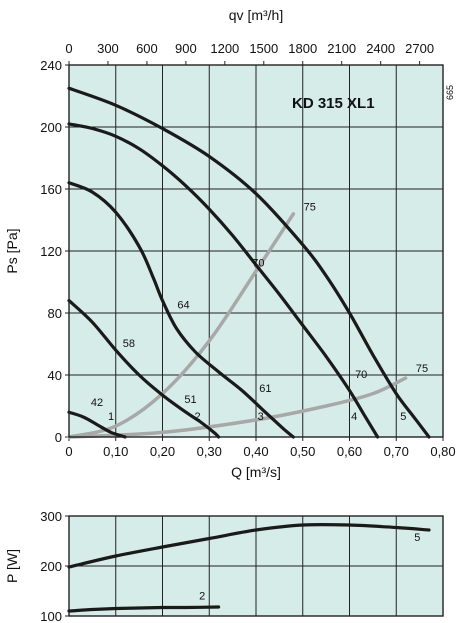 Image resolution: width=461 pixels, height=623 pixels. What do you see at coordinates (341, 48) in the screenshot?
I see `top-tick-label: 2100` at bounding box center [341, 48].